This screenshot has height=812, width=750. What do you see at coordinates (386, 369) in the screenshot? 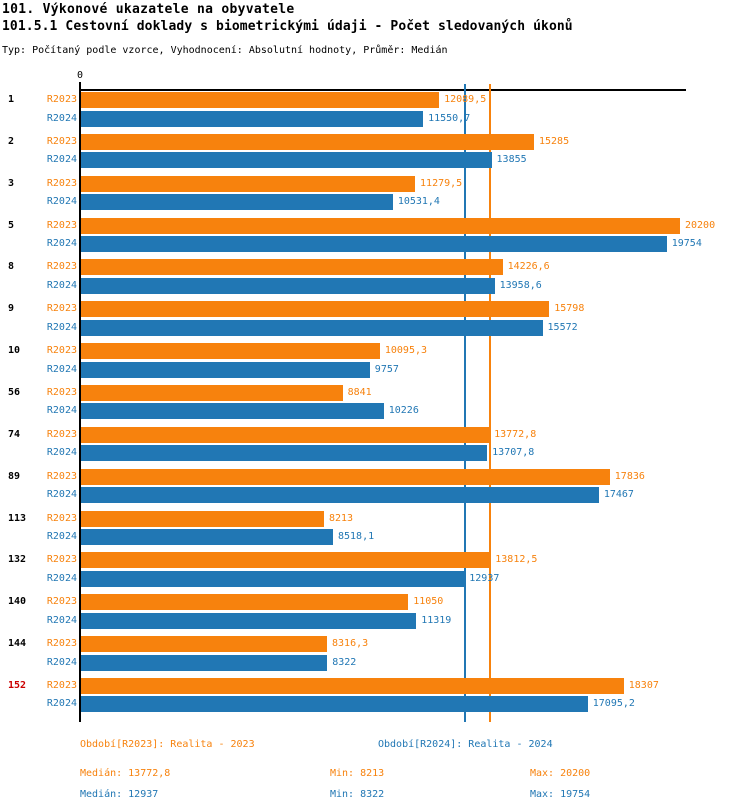
I see `bar-value-label: 9757` at bounding box center [386, 369].